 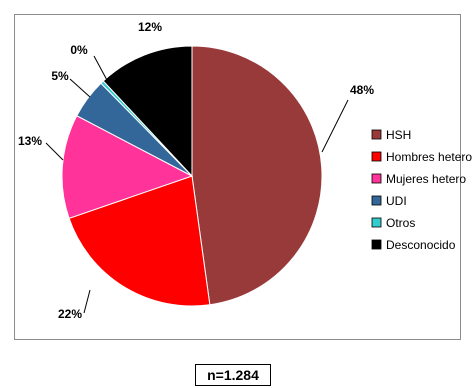 I want to click on slice-label-hombres-hetero: 22%, so click(x=70, y=314).